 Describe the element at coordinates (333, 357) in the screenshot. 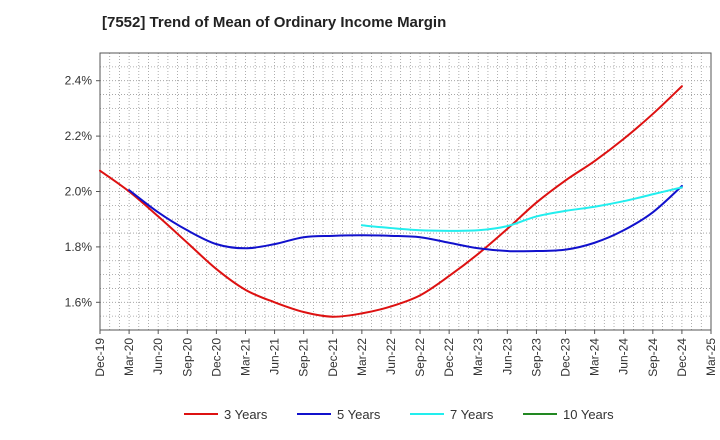

I see `x-tick-label: Dec-21` at that location.